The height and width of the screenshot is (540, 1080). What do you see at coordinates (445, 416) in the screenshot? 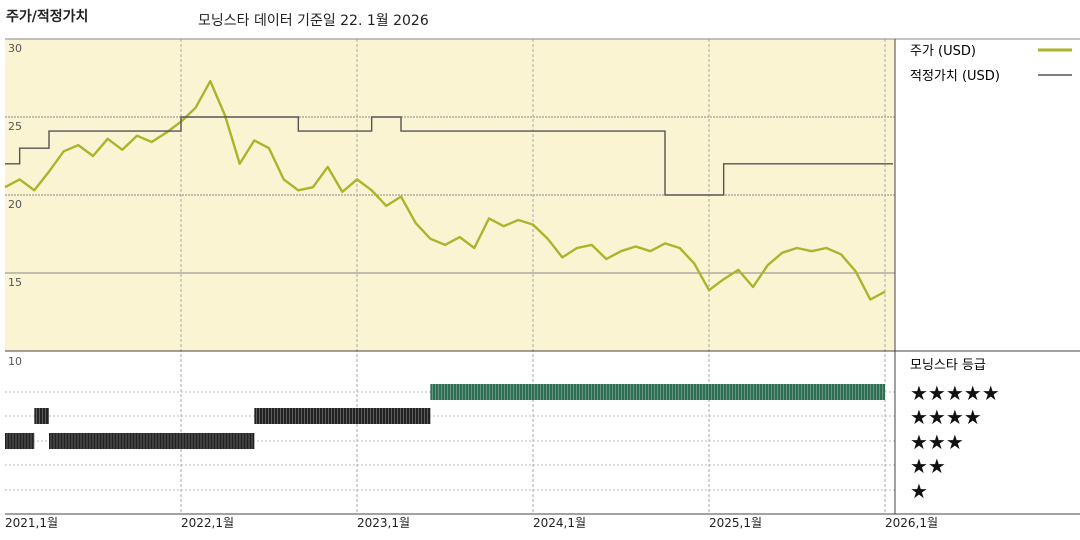
I see `rating-bars-layer` at bounding box center [445, 416].